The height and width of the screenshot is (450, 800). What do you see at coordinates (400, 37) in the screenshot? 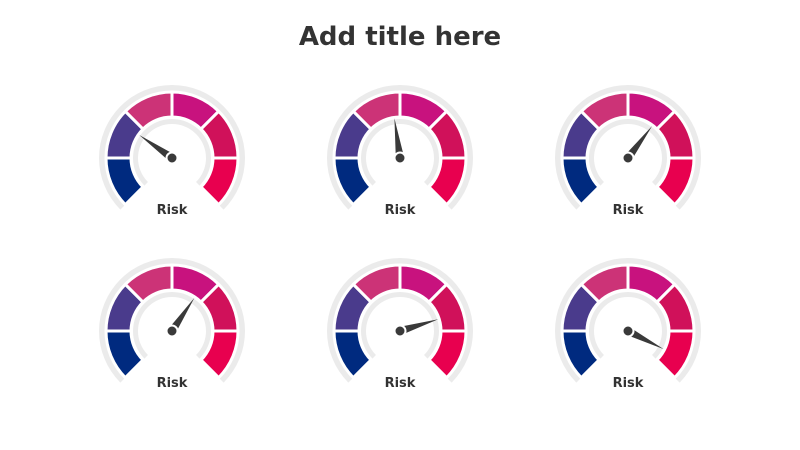
I see `page-title: Add title here` at bounding box center [400, 37].